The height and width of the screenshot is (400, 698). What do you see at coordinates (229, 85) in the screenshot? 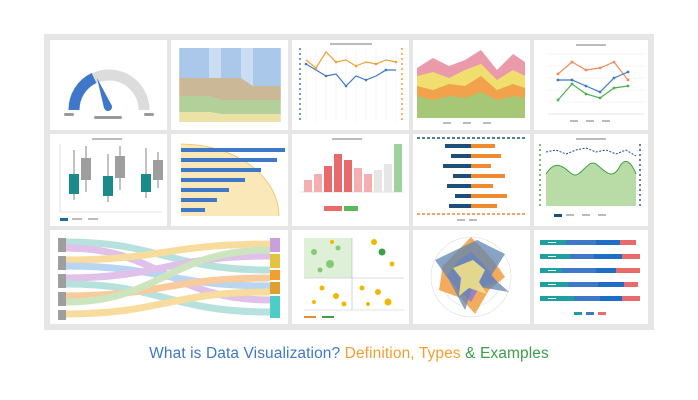
I see `stacked-flow-chart-thumbnail` at bounding box center [229, 85].